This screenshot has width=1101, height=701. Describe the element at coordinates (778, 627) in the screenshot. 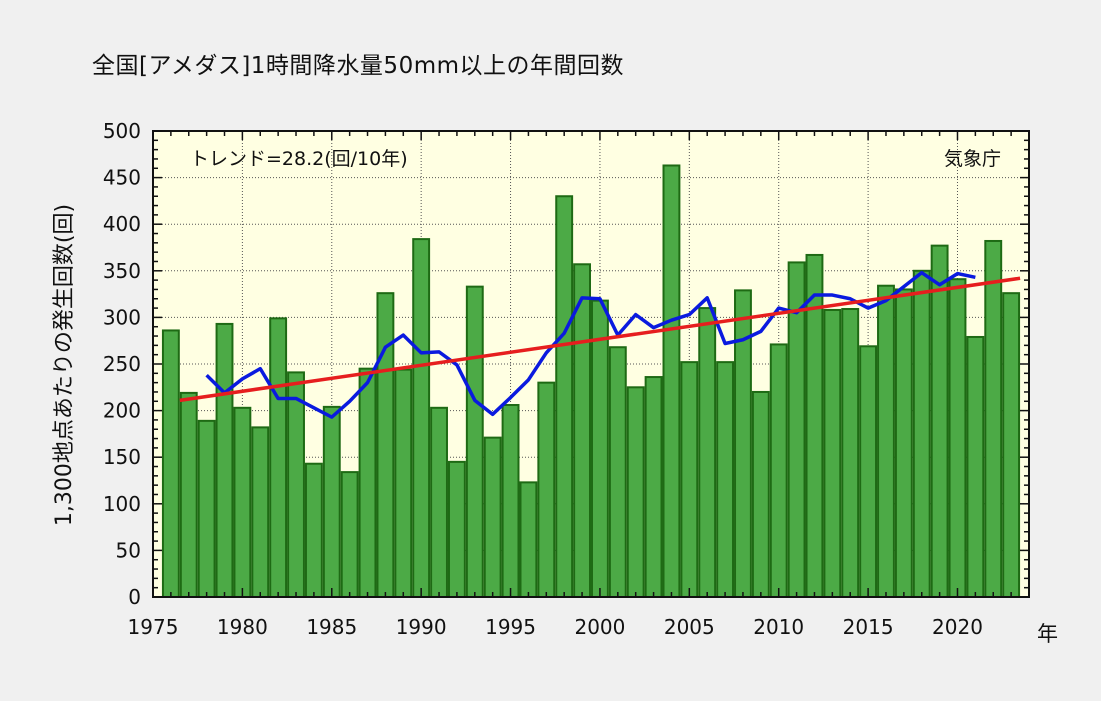

I see `x-tick-label: 2010` at that location.